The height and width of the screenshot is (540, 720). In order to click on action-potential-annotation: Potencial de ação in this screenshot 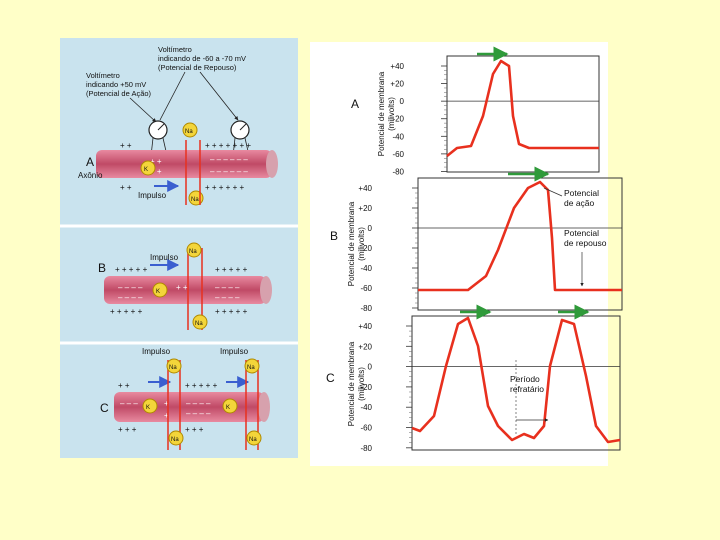, I will do `click(581, 198)`.